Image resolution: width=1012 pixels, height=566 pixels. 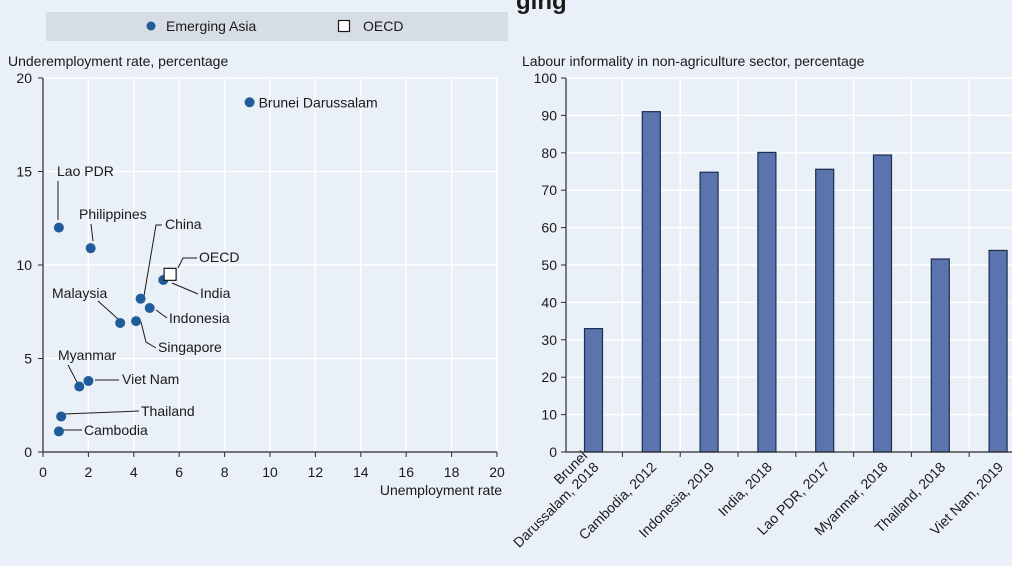 What do you see at coordinates (24, 265) in the screenshot?
I see `scatter-y-tick-label-10: 10` at bounding box center [24, 265].